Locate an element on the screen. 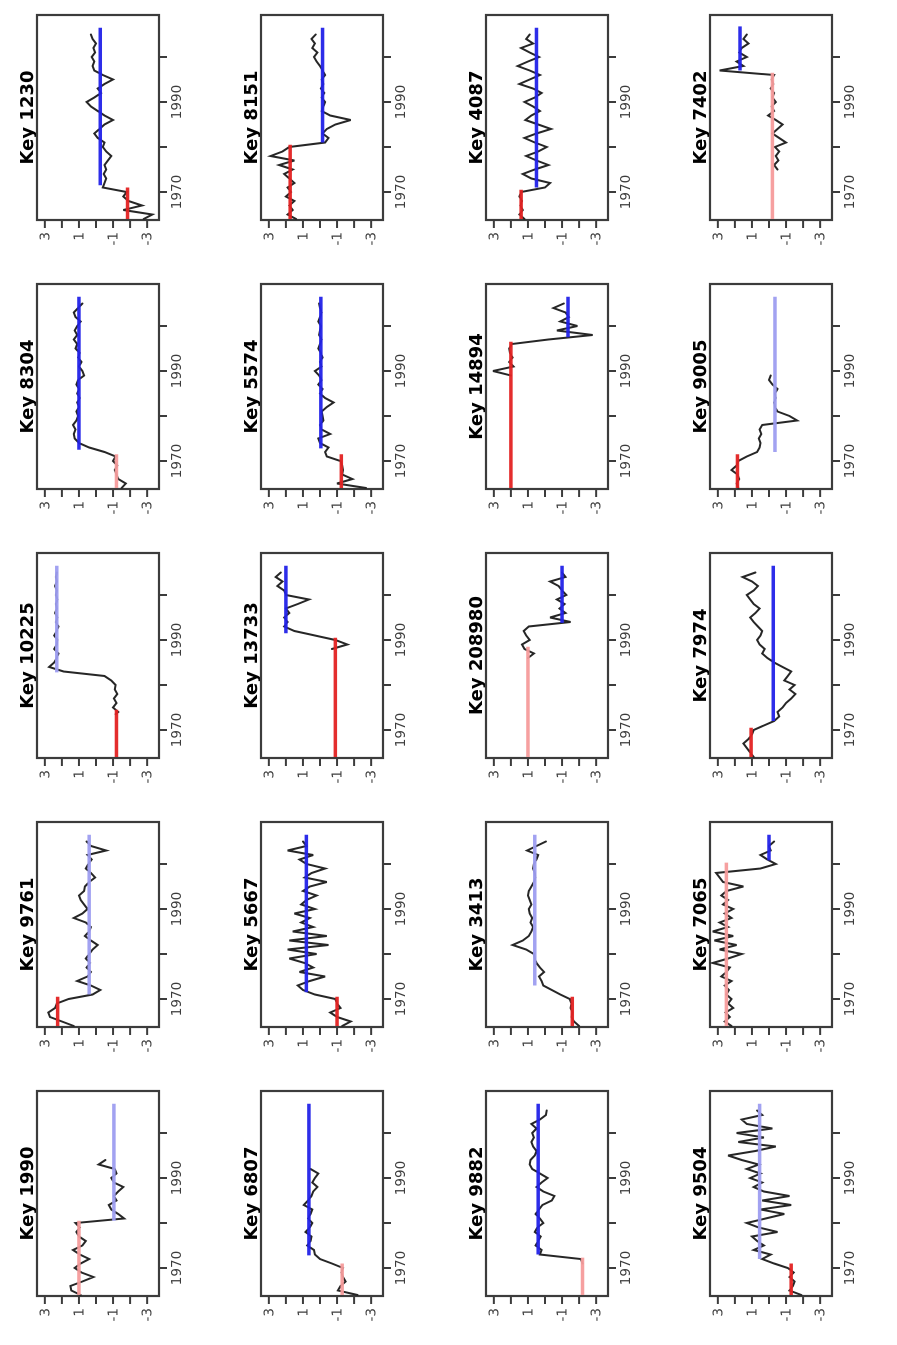 Image resolution: width=897 pixels, height=1345 pixels. panel-title: Key 7974 is located at coordinates (700, 656).